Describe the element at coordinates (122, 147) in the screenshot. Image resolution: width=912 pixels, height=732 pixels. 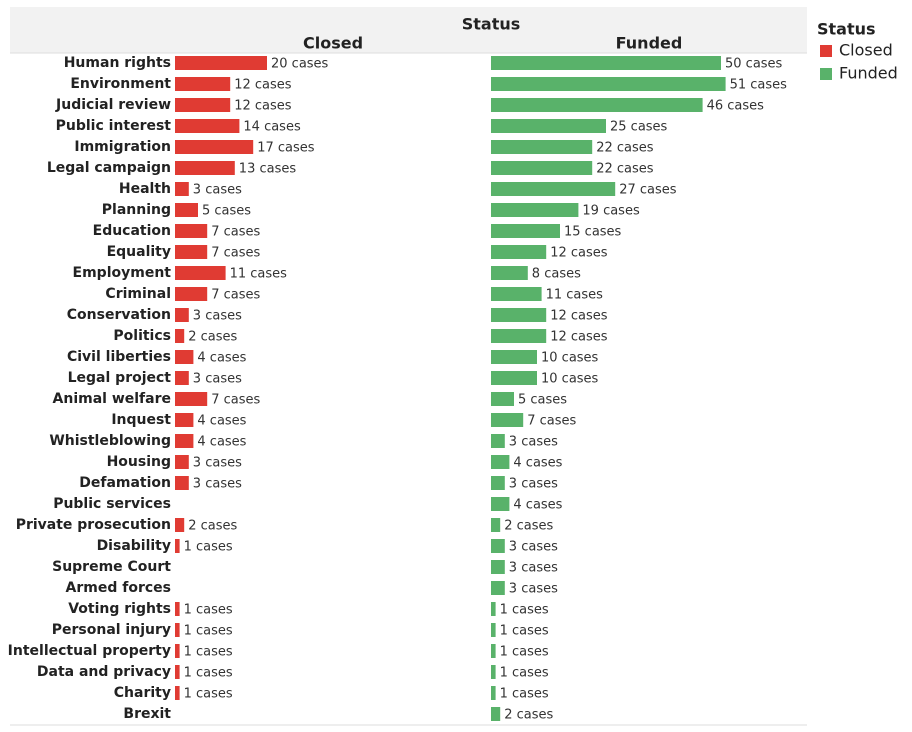
I see `category-label: Immigration` at that location.